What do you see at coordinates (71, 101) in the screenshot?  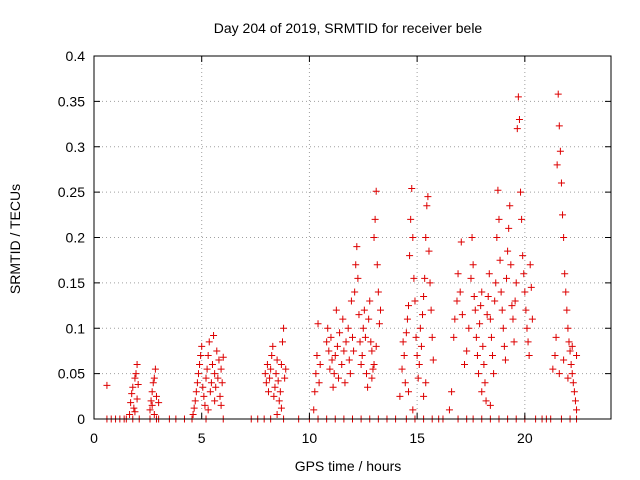 I see `y-tick-label: 0.35` at bounding box center [71, 101].